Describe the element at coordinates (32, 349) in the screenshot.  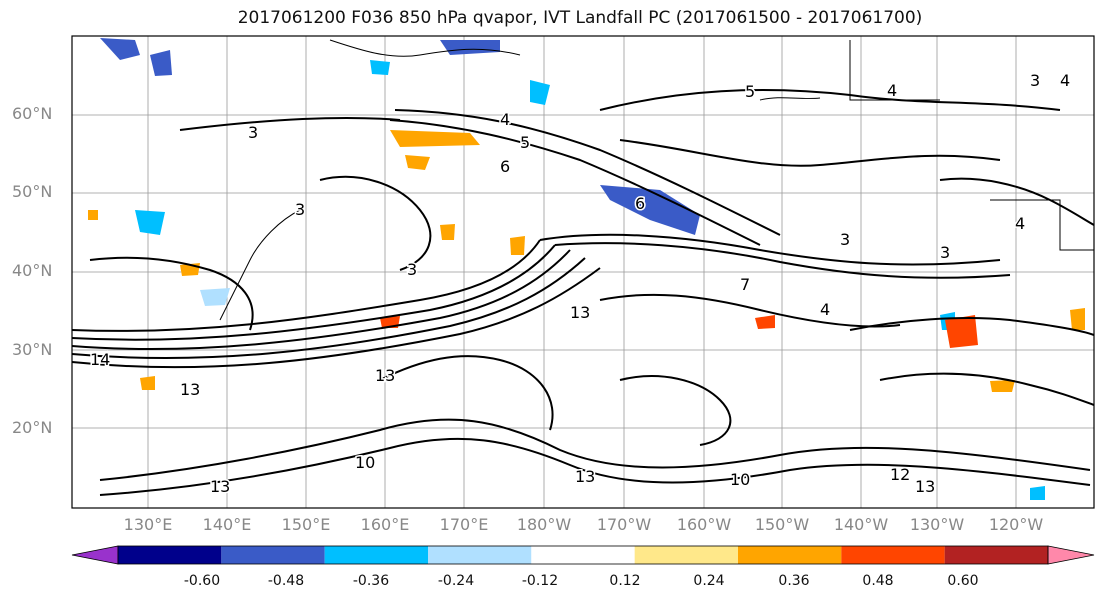
I see `lat-label-30n: 30°N` at that location.